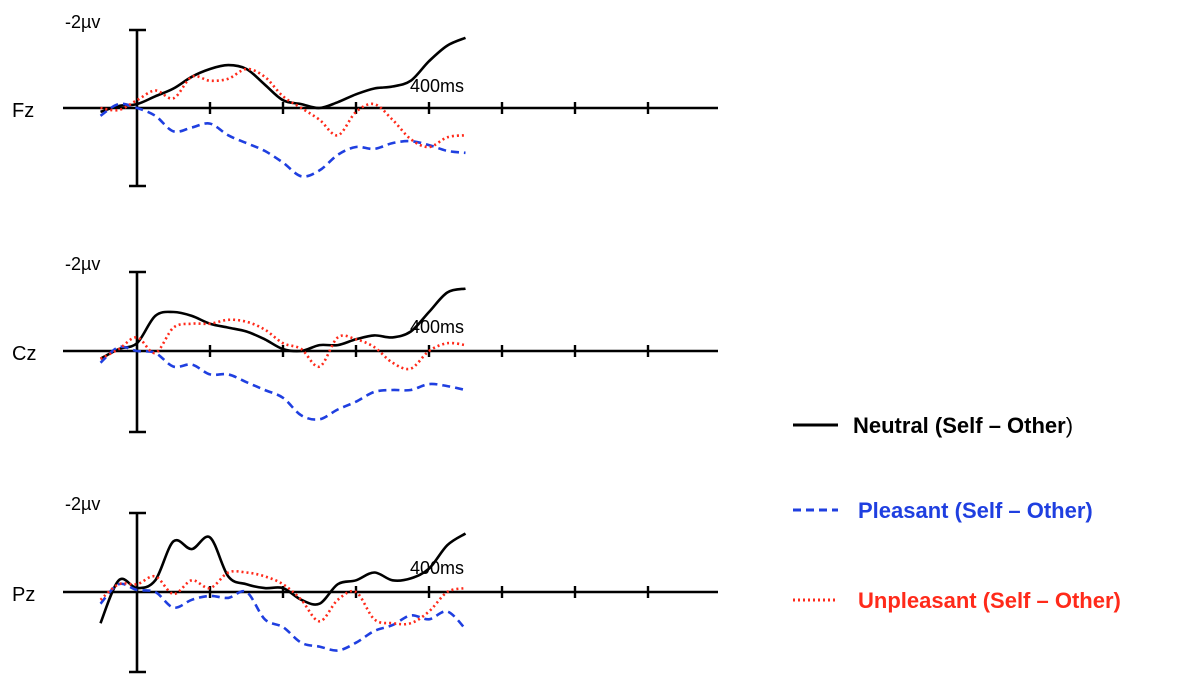 The image size is (1203, 676). What do you see at coordinates (82, 504) in the screenshot?
I see `amplitude-scale-label-pz: -2µv` at bounding box center [82, 504].